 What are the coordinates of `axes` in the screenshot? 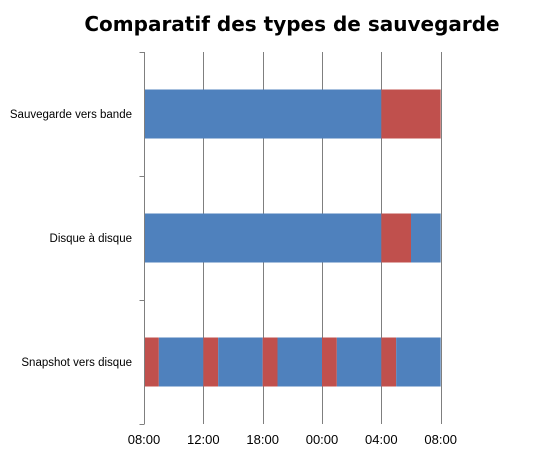 It's located at (142, 238).